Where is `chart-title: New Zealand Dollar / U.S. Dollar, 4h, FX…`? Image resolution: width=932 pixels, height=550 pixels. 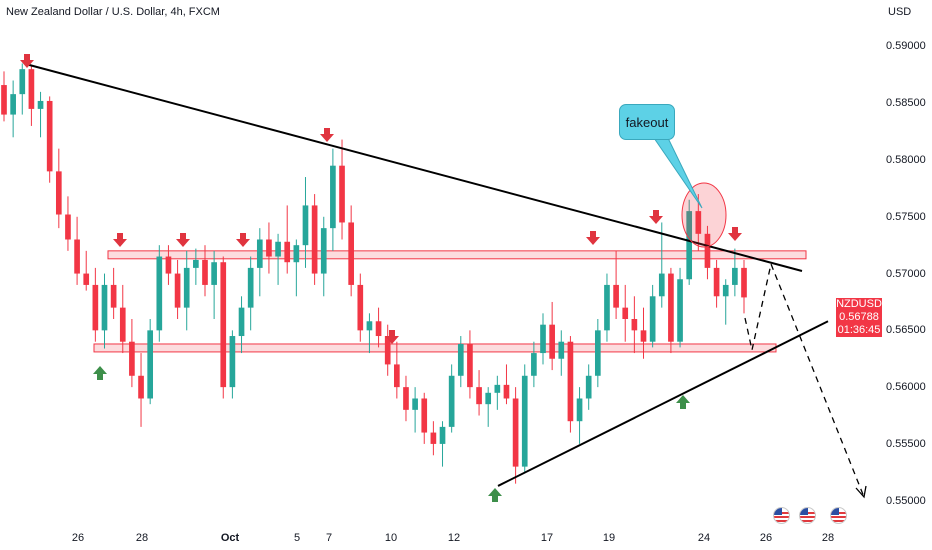
chart-title: New Zealand Dollar / U.S. Dollar, 4h, FX… is located at coordinates (113, 12).